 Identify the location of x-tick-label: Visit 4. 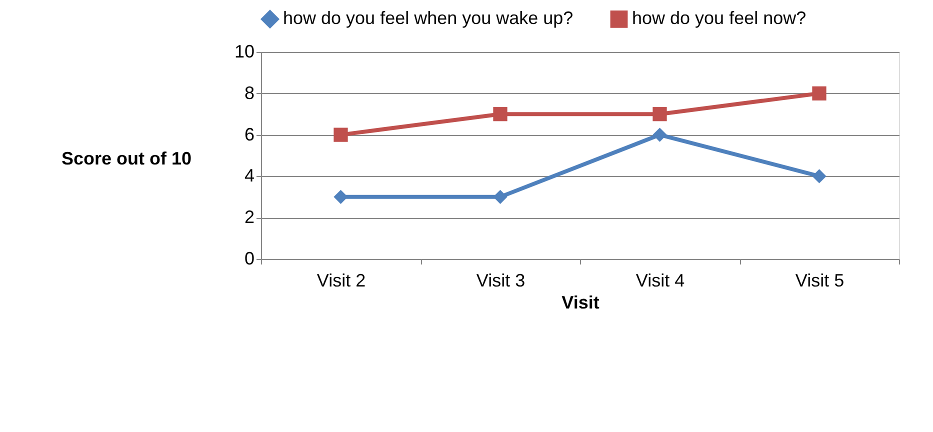
(660, 280).